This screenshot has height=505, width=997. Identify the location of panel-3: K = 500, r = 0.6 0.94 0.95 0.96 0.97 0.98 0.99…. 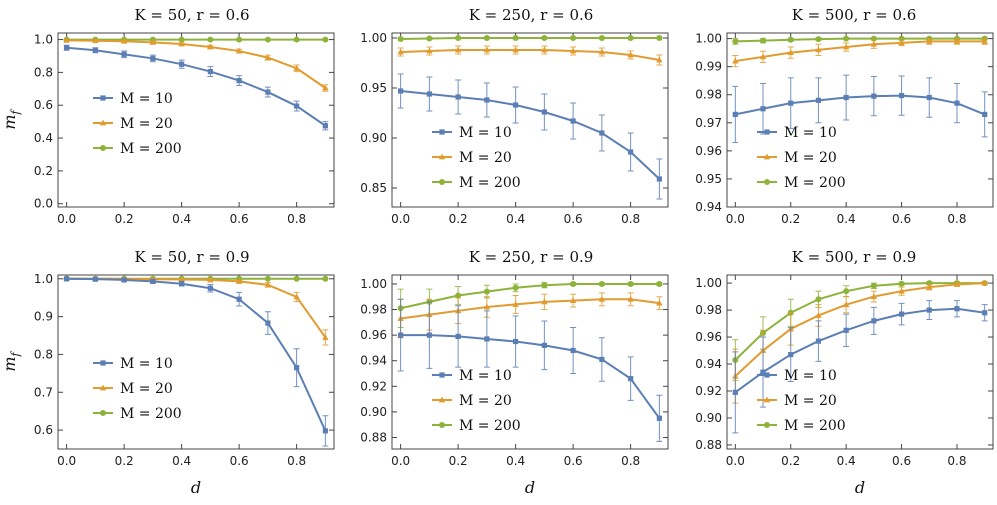
(844, 116).